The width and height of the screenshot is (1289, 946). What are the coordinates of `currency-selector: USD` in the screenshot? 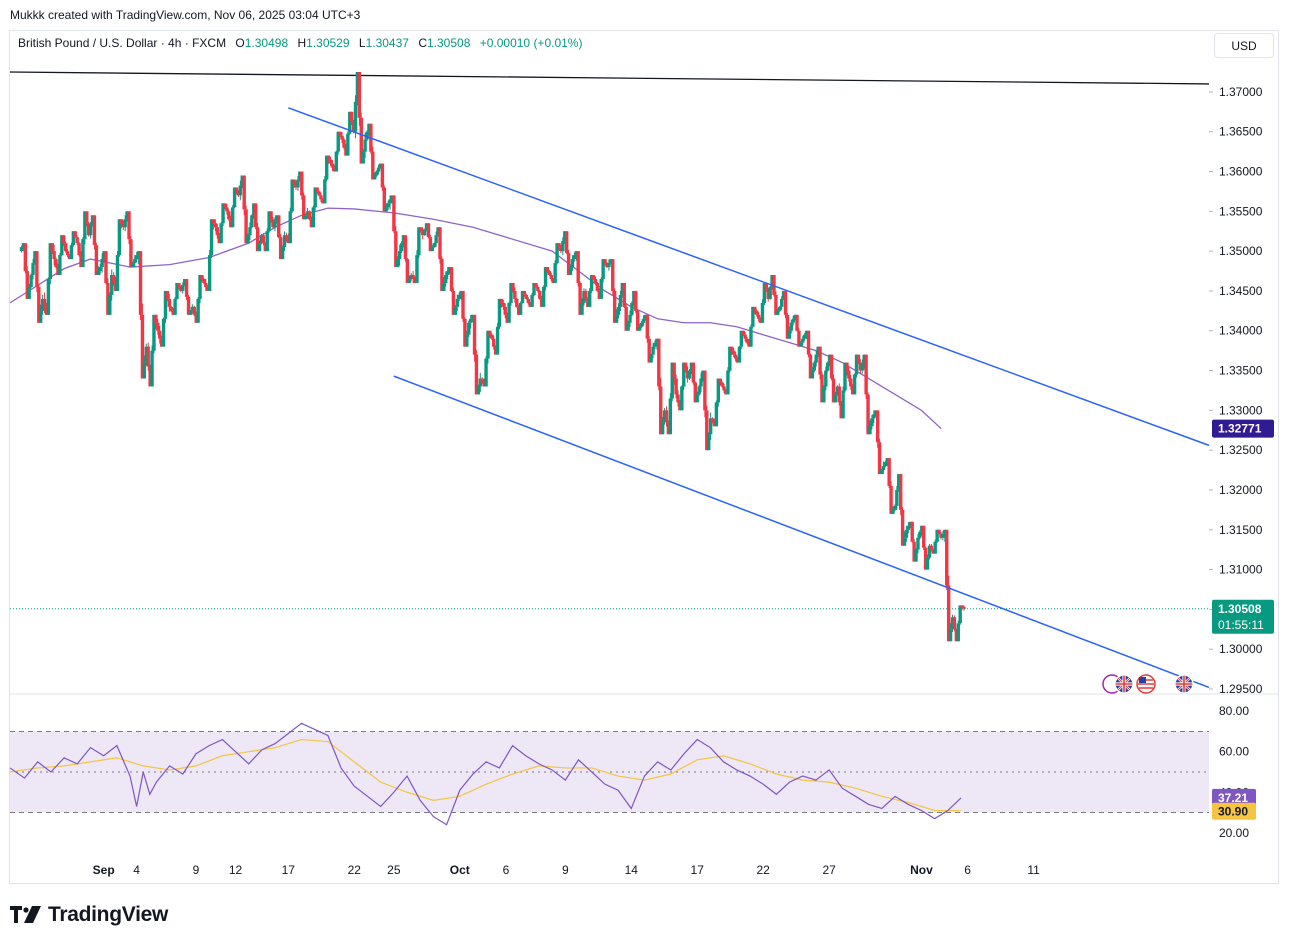 It's located at (1244, 45).